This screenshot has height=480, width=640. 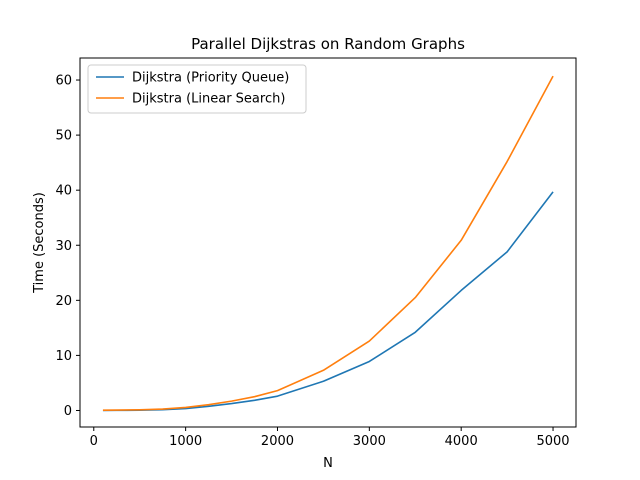 I want to click on x-tick-label: 1000, so click(x=185, y=441).